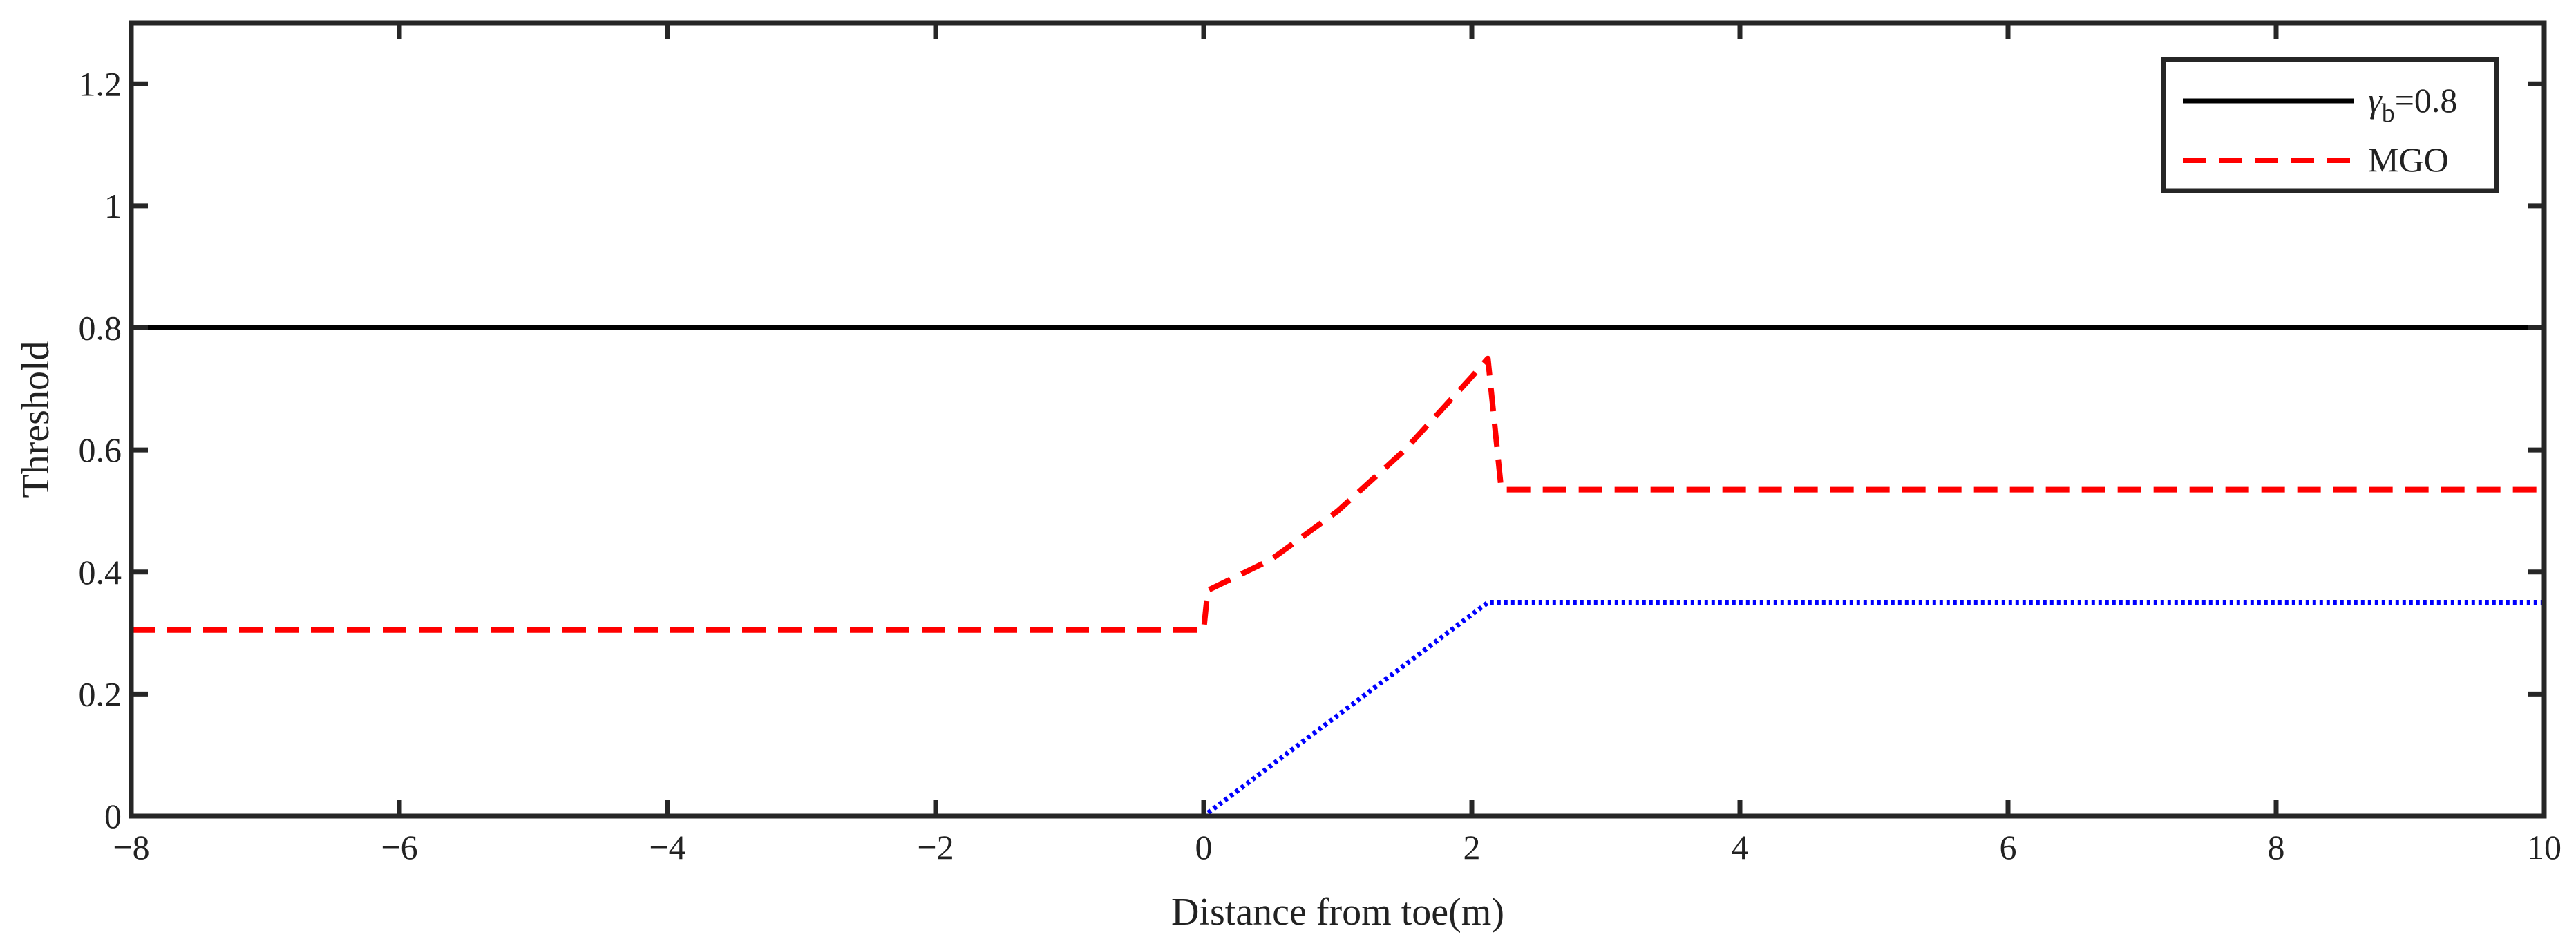 Image resolution: width=2576 pixels, height=946 pixels. Describe the element at coordinates (399, 848) in the screenshot. I see `x-tick-label: −6` at that location.